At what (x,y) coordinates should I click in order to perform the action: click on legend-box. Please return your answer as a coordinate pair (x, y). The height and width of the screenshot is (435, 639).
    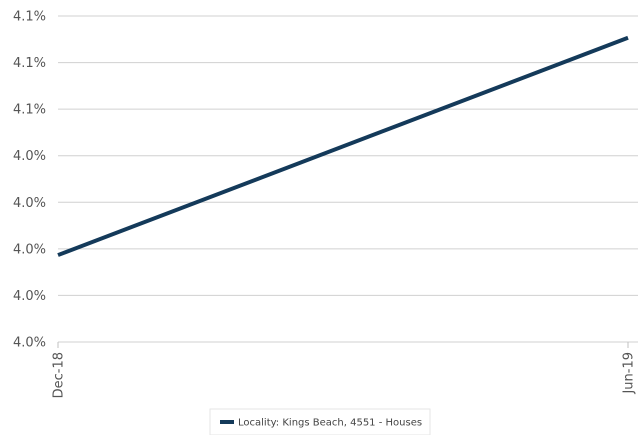
    Looking at the image, I should click on (320, 421).